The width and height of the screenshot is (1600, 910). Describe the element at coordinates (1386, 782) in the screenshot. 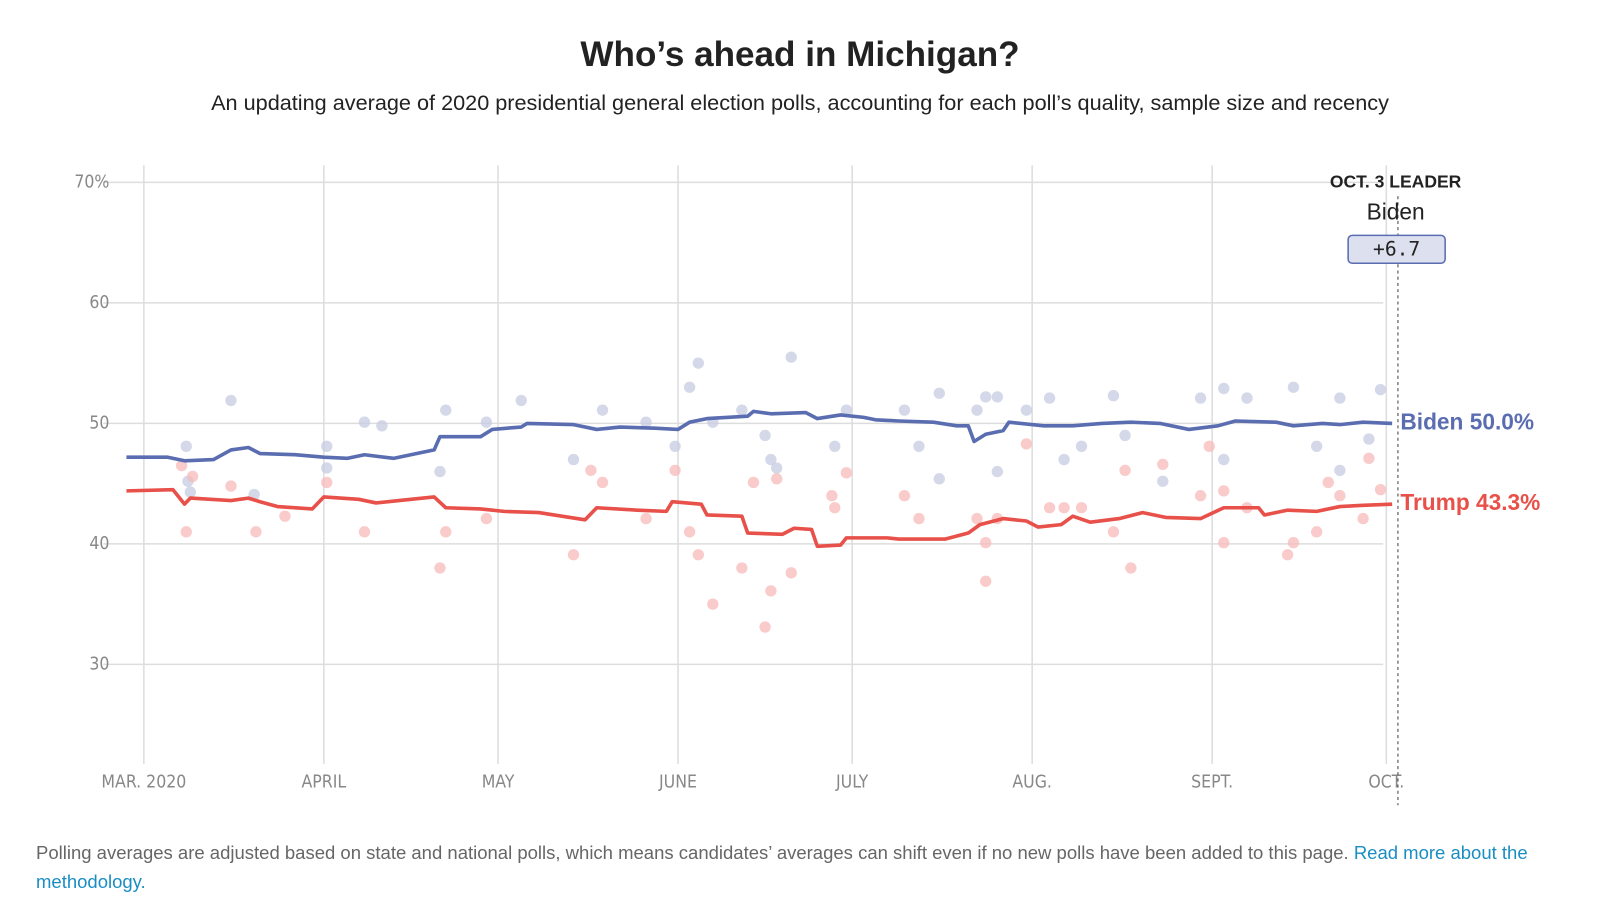

I see `x-tick-label: OCT.` at that location.